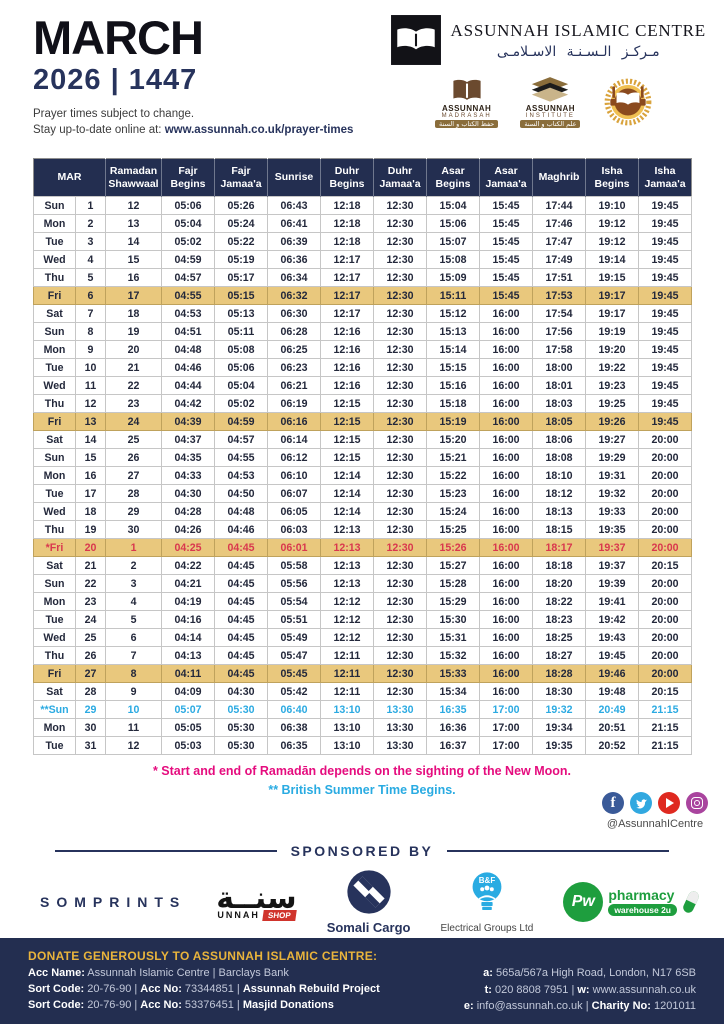 The height and width of the screenshot is (1024, 724). Describe the element at coordinates (612, 439) in the screenshot. I see `time-cell: 19:27` at that location.